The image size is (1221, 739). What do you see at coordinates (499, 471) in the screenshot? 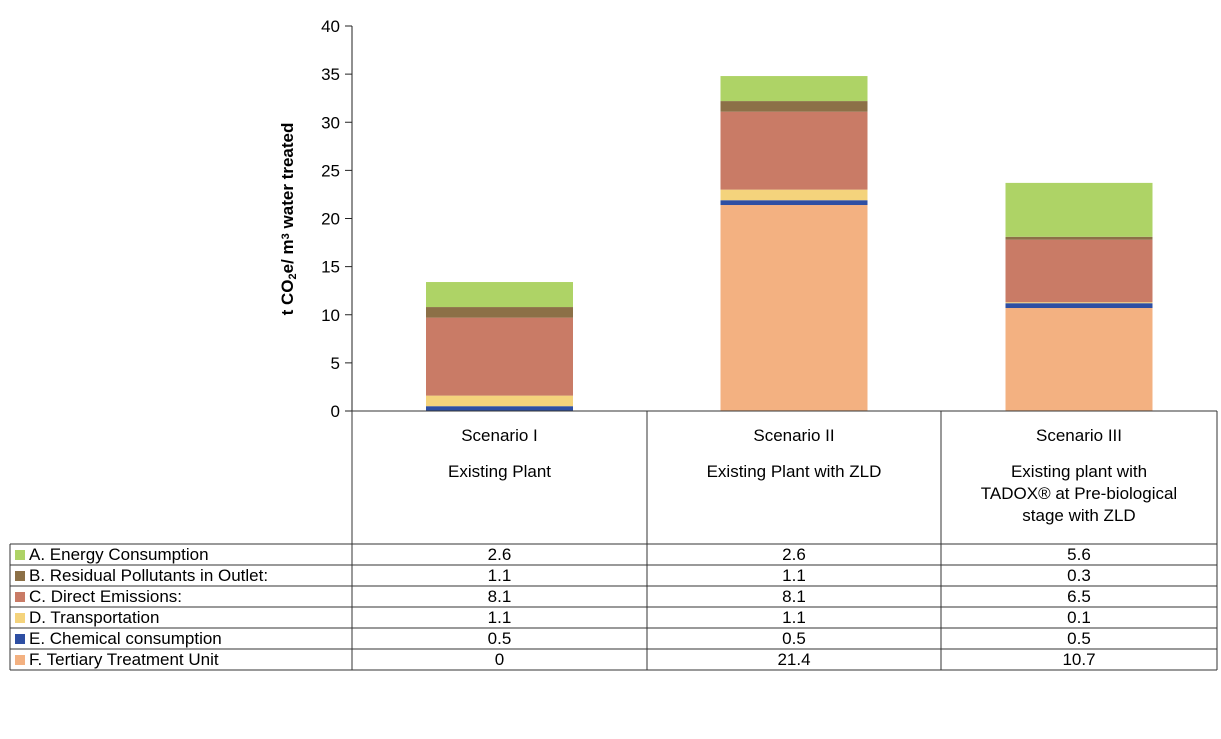
I see `category-subtitle: Existing Plant` at bounding box center [499, 471].